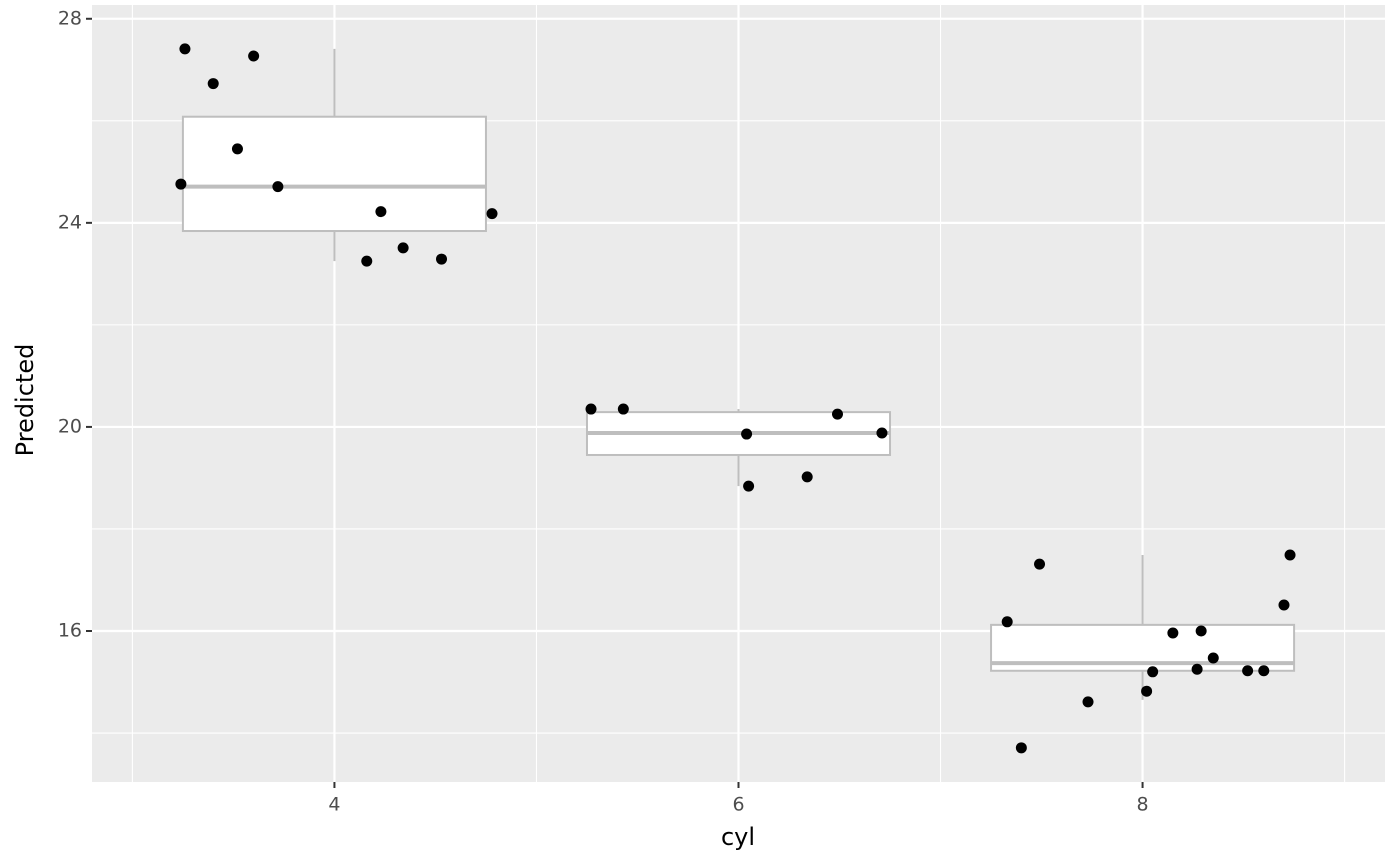  What do you see at coordinates (70, 426) in the screenshot?
I see `y-tick-label: 20` at bounding box center [70, 426].